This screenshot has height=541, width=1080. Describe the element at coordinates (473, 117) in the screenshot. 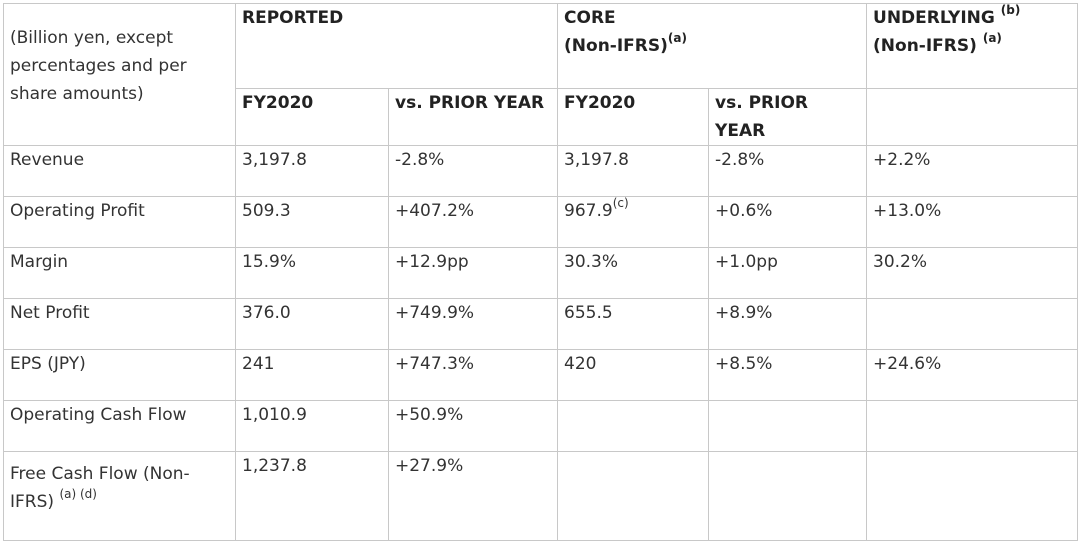

I see `reported-vs-prior-header: vs. PRIOR YEAR` at that location.